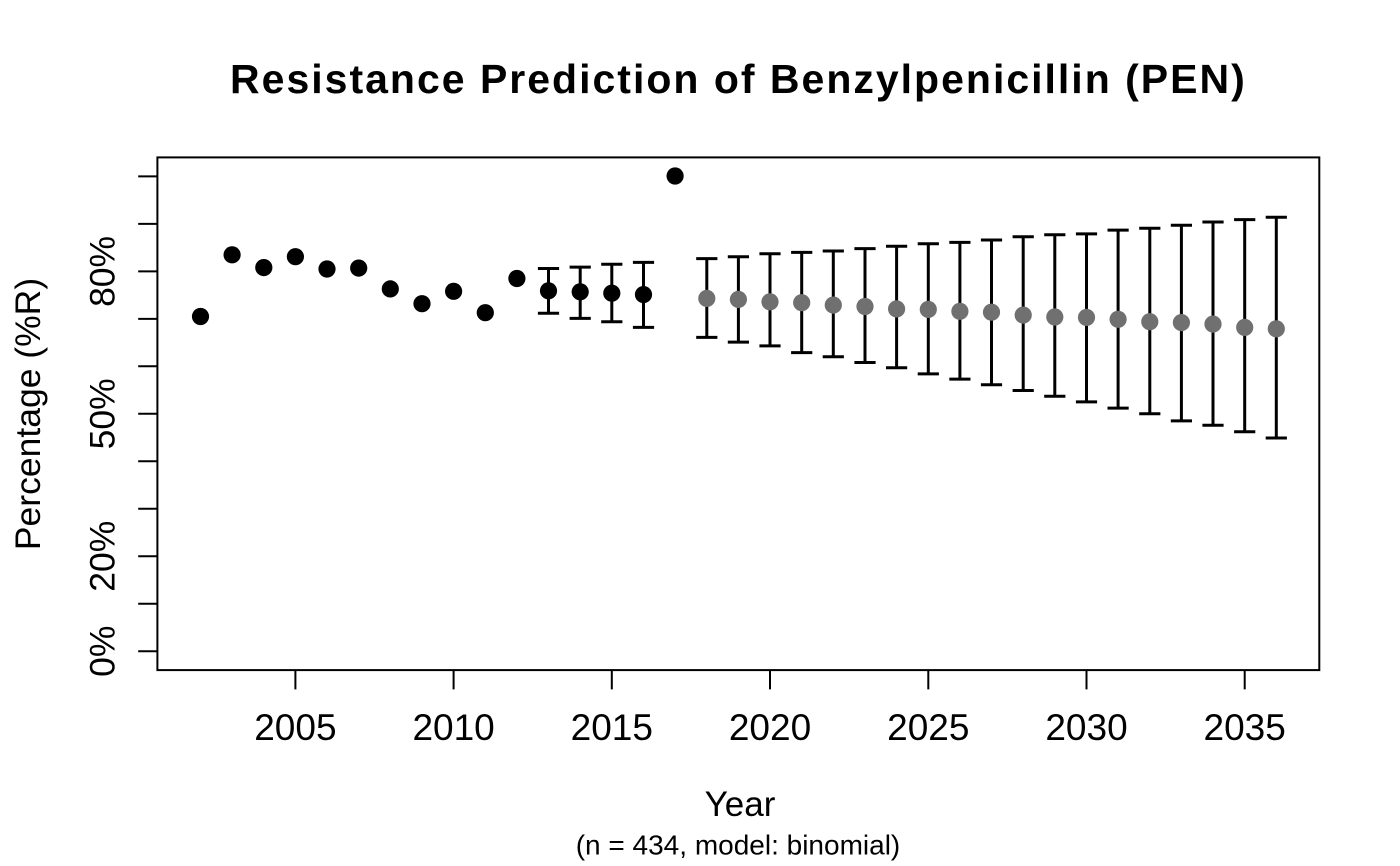 The image size is (1400, 866). I want to click on svg-text: 2035, so click(1245, 727).